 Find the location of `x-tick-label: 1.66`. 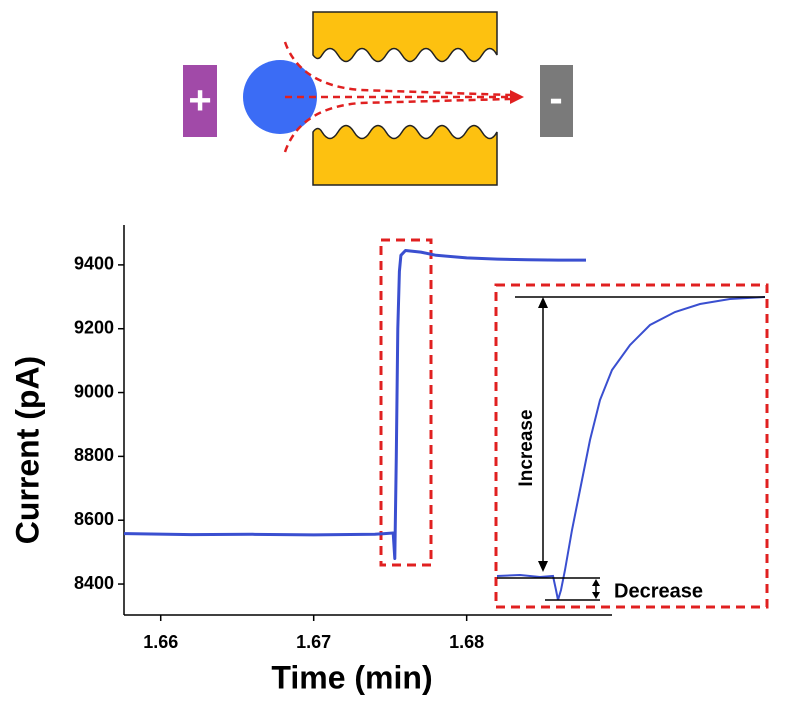

x-tick-label: 1.66 is located at coordinates (160, 642).